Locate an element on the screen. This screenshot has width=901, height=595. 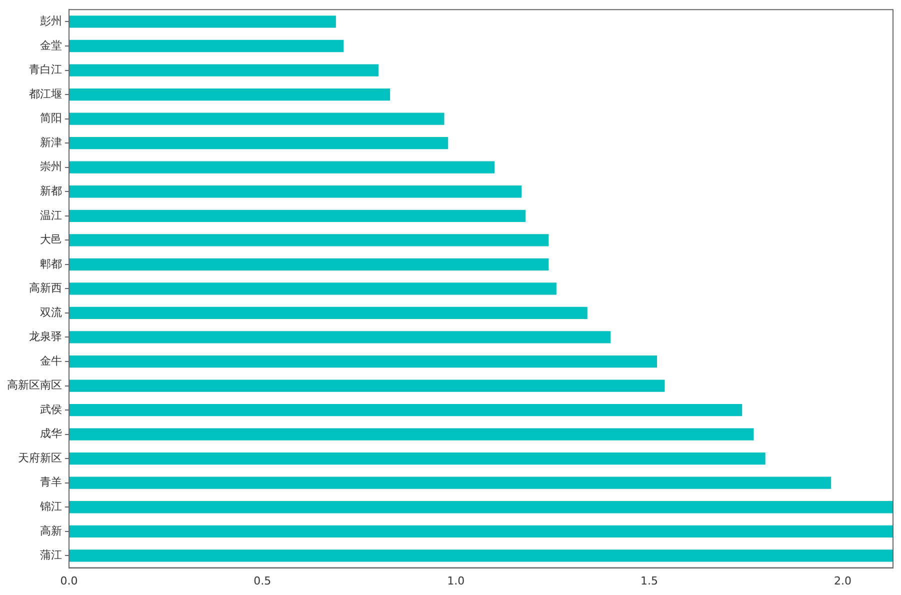
y-tick-label: 新都 is located at coordinates (51, 191).